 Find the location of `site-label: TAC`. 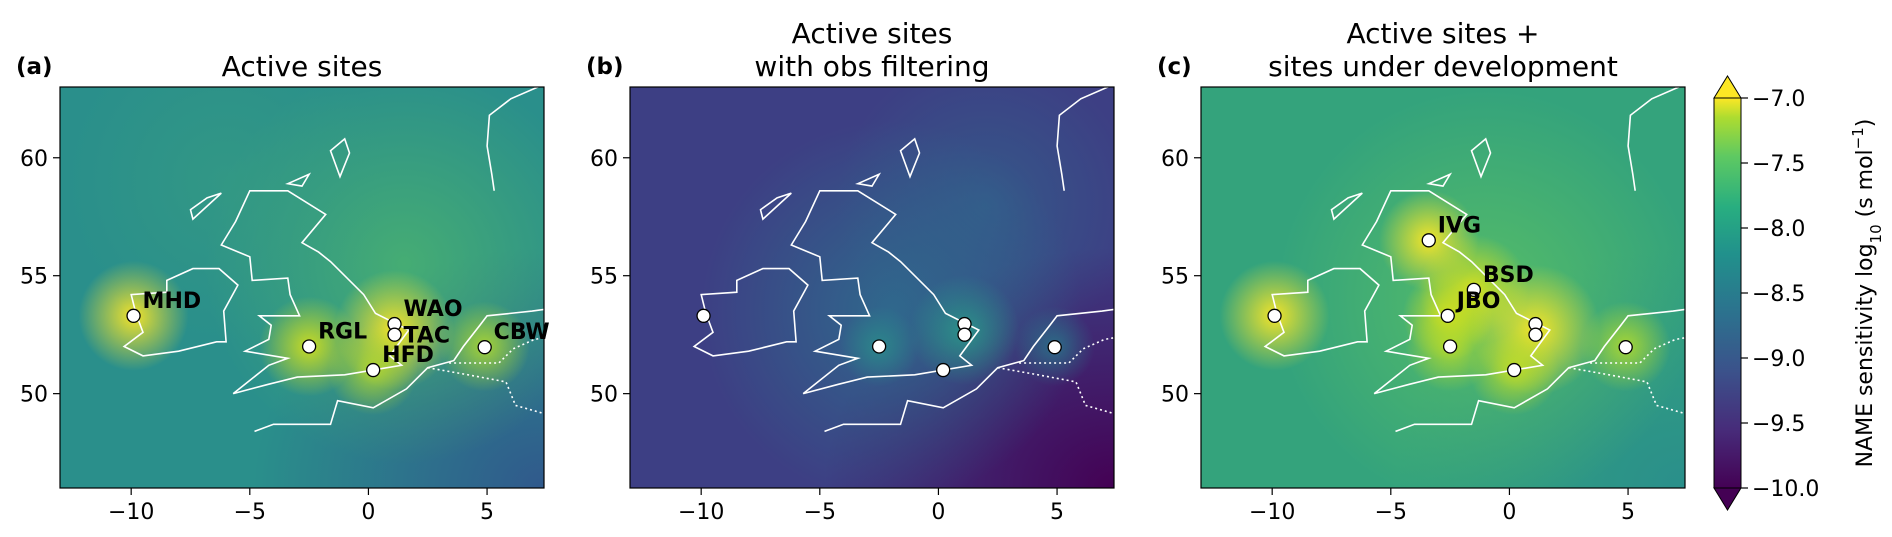

site-label: TAC is located at coordinates (427, 336).